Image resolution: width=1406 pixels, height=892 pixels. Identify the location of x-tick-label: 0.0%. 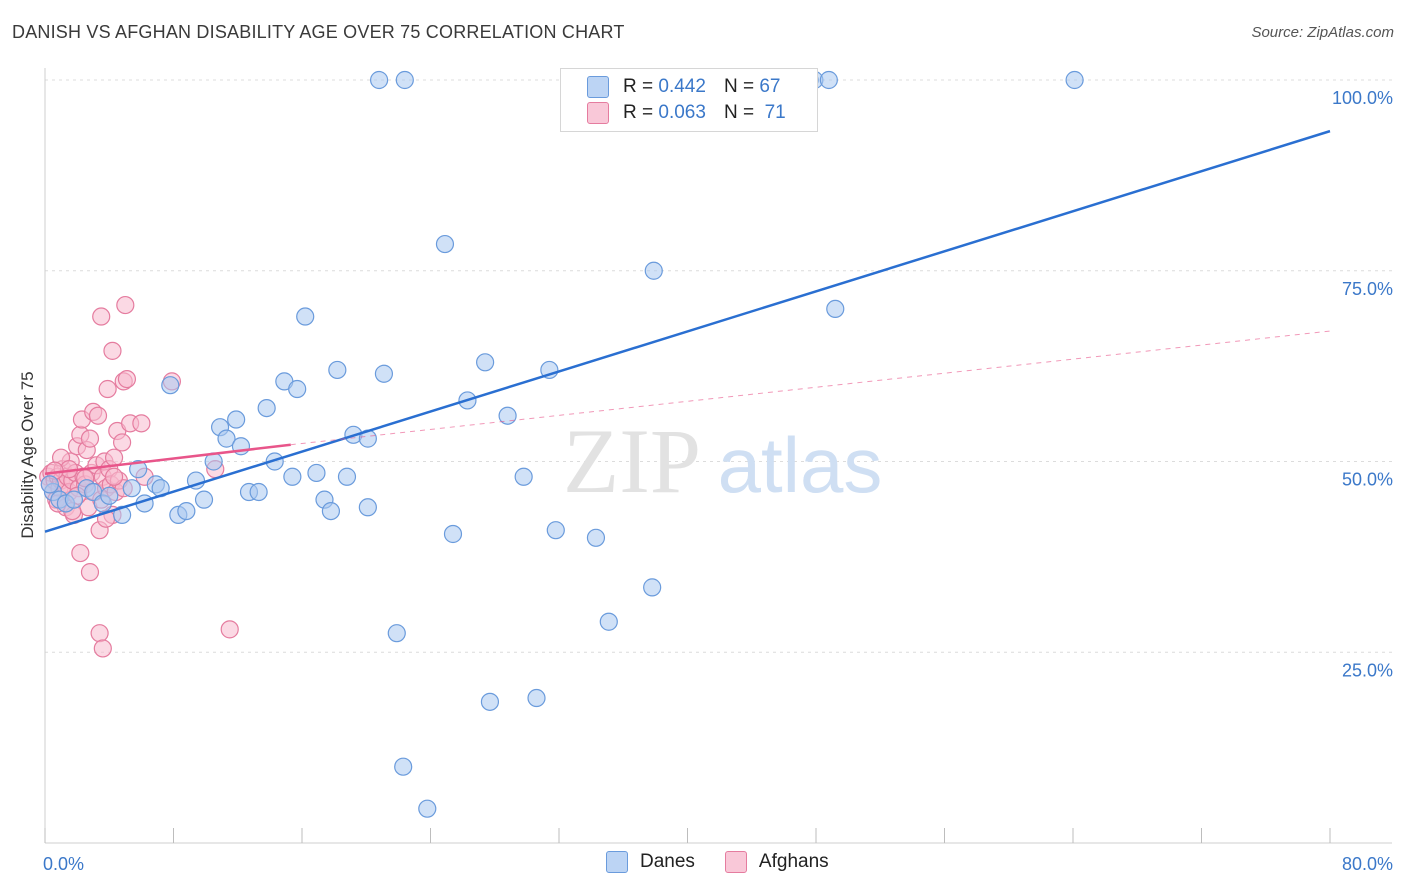
(63, 864).